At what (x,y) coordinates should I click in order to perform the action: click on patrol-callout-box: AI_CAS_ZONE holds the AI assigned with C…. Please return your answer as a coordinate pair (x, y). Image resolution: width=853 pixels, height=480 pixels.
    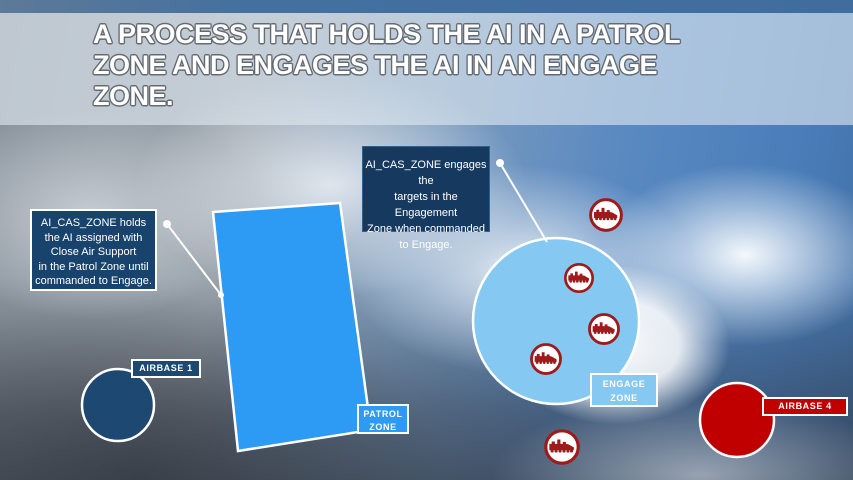
    Looking at the image, I should click on (93, 250).